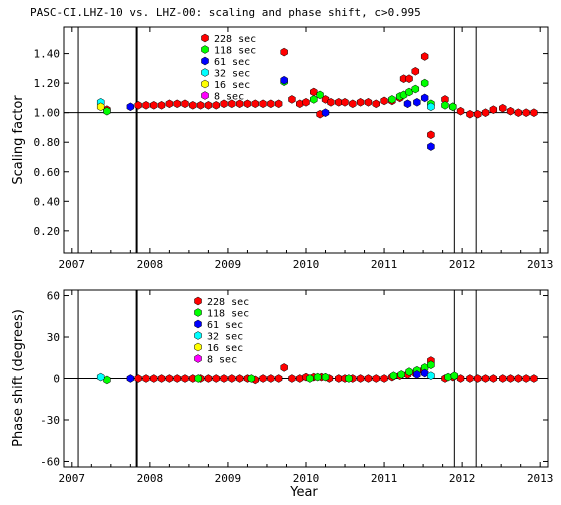  Describe the element at coordinates (384, 264) in the screenshot. I see `scaling-x-tick-label: 2011` at that location.